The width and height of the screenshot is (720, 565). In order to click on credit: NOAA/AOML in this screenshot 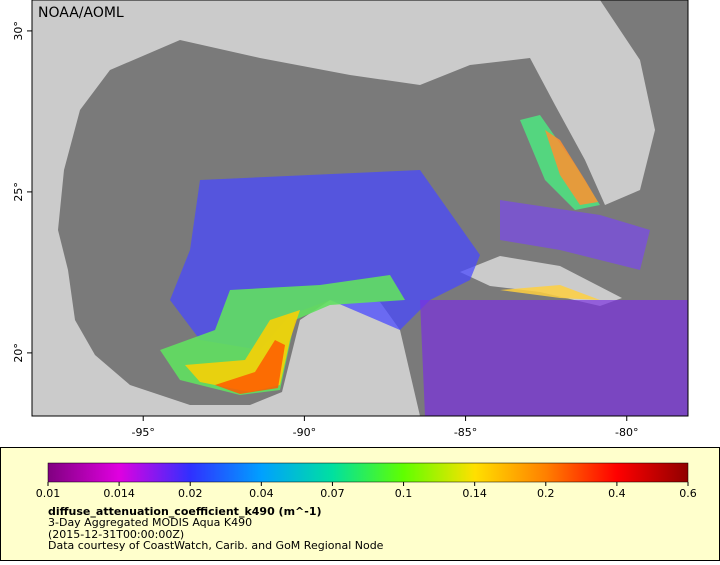, I will do `click(81, 13)`.